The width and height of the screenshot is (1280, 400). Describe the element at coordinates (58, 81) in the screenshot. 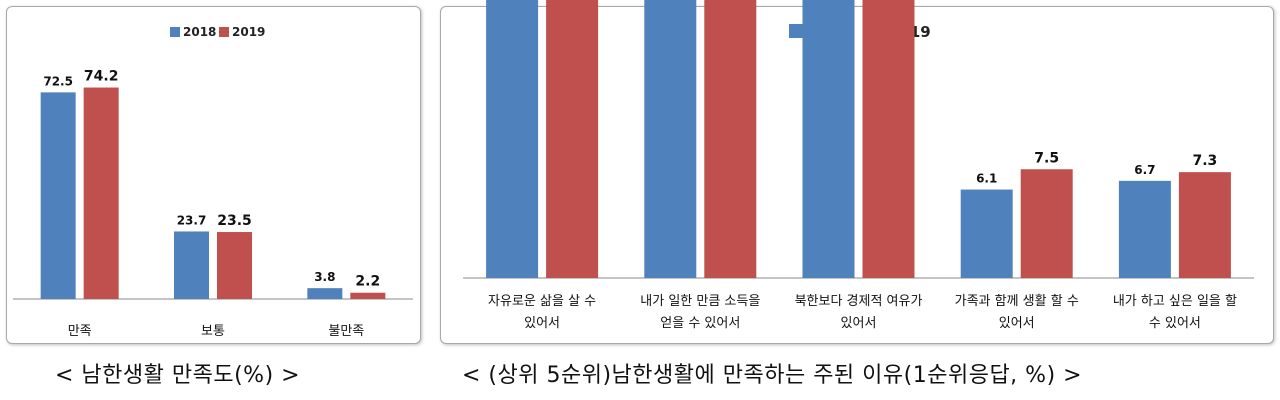

I see `data-label-2018-0: 72.5` at that location.